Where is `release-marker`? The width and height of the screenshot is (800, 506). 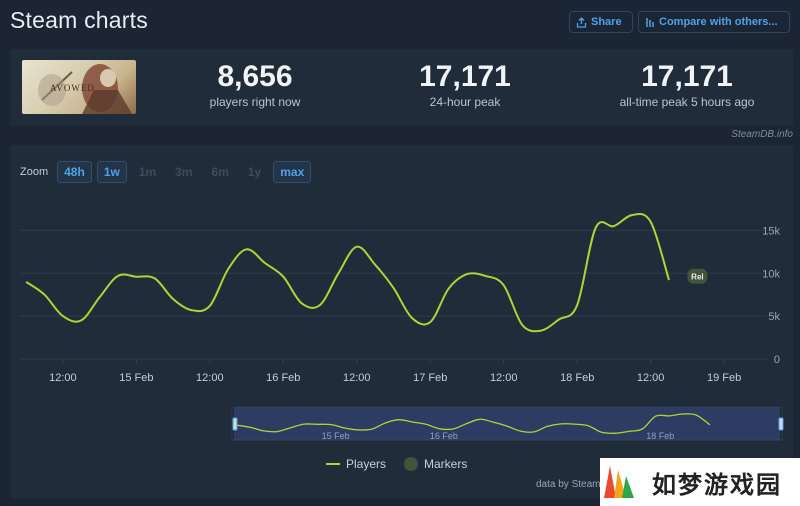
release-marker is located at coordinates (697, 276).